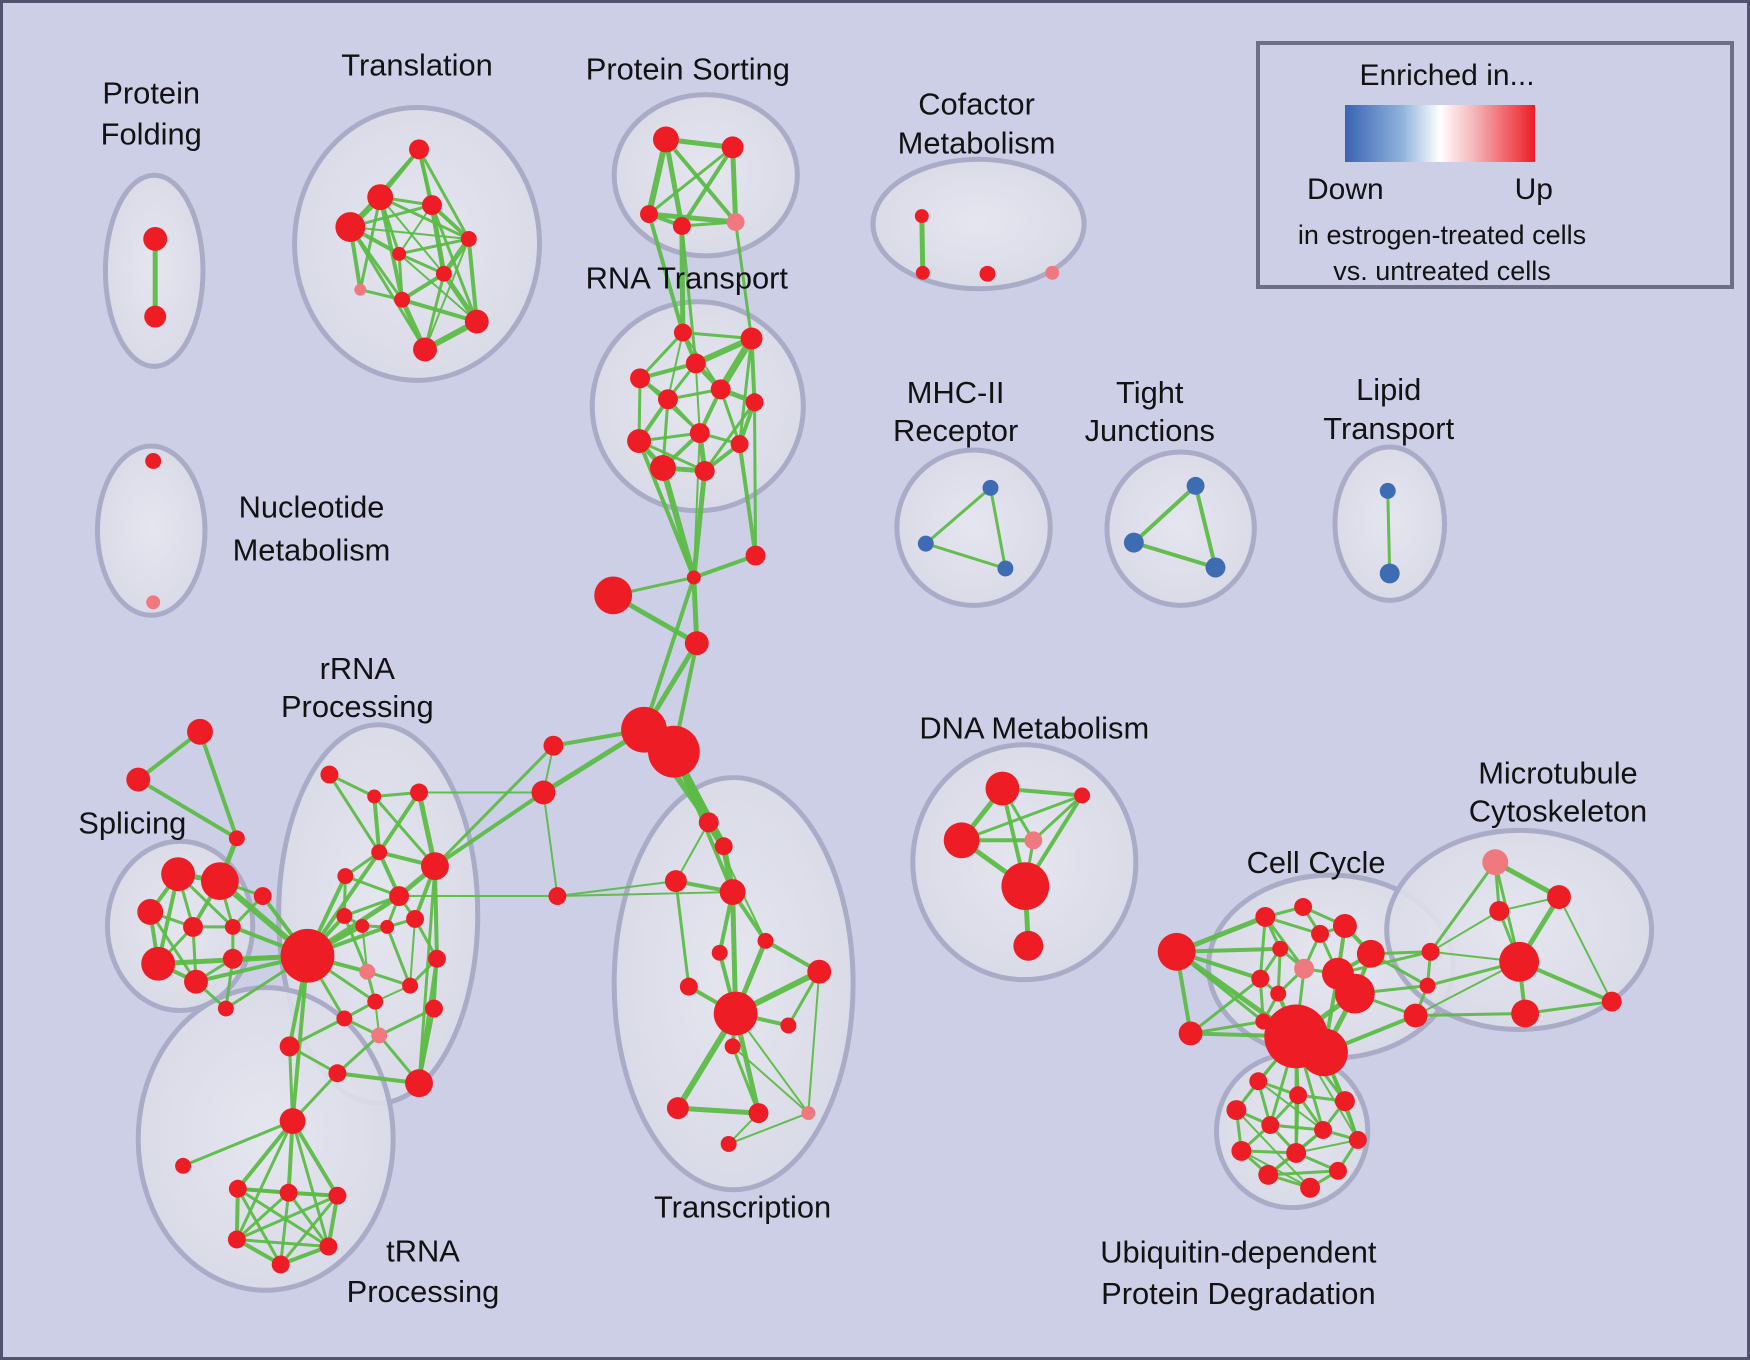 This screenshot has height=1360, width=1750. Describe the element at coordinates (423, 1291) in the screenshot. I see `cluster-label-trna-processing: Processing` at that location.